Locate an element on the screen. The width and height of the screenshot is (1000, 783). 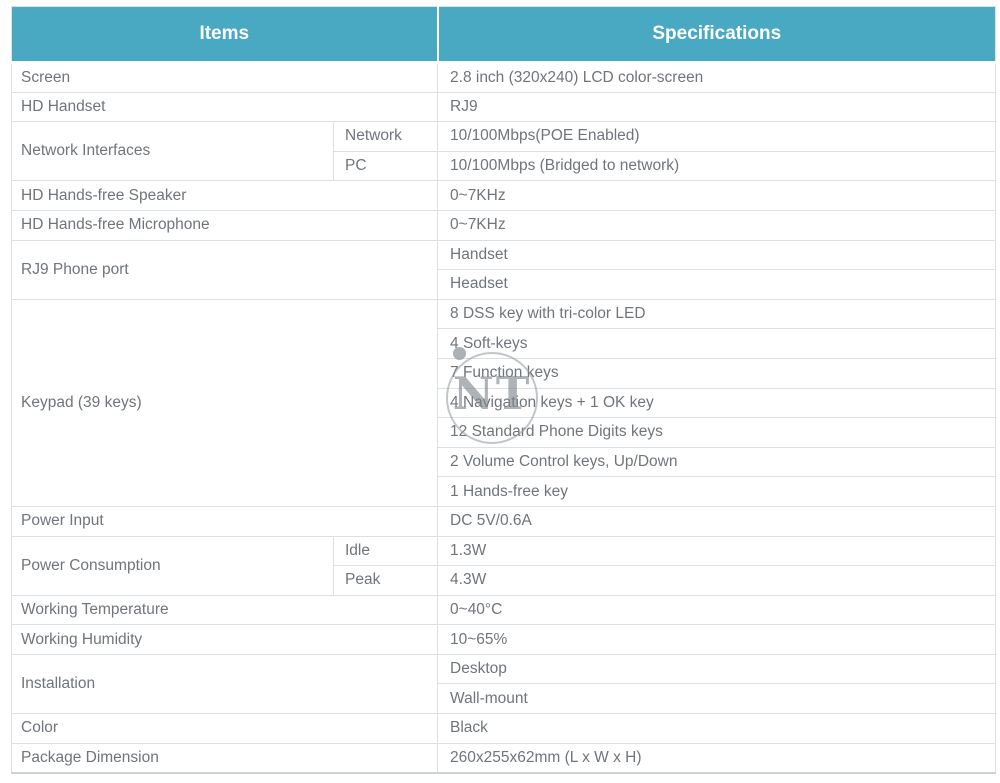
table-row: Color Black is located at coordinates (503, 728).